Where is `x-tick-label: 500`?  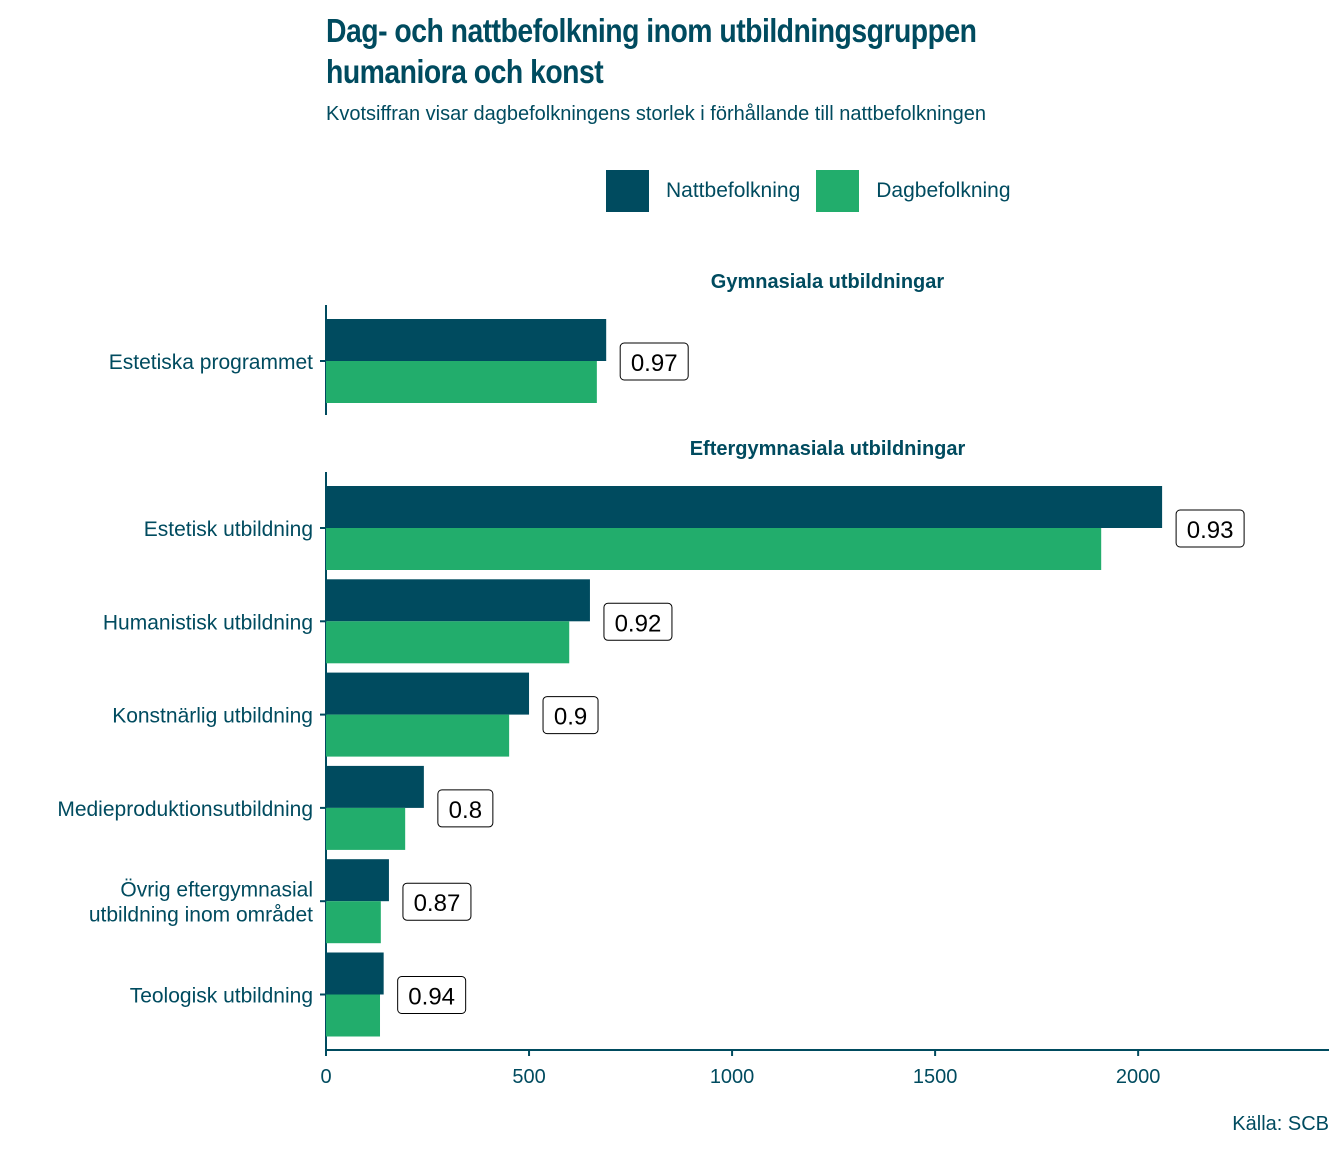 x-tick-label: 500 is located at coordinates (528, 1077).